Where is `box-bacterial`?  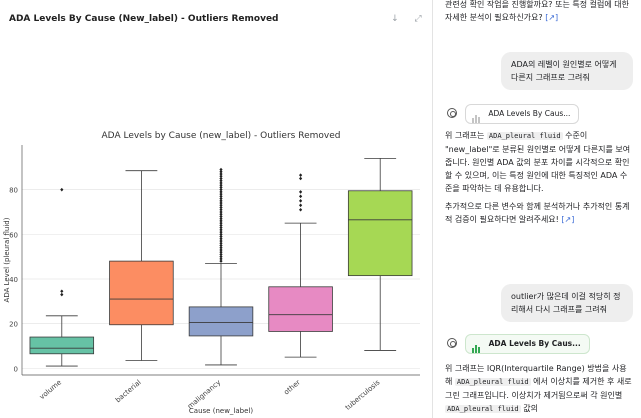
box-bacterial is located at coordinates (141, 293).